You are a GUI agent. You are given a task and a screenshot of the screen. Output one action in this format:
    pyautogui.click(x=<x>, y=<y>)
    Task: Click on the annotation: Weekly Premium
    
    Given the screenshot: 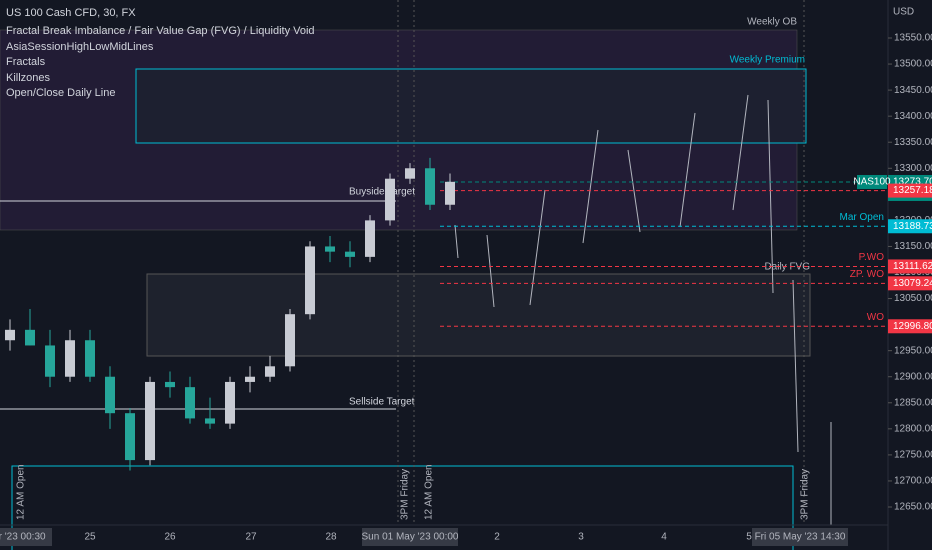 What is the action you would take?
    pyautogui.click(x=767, y=60)
    